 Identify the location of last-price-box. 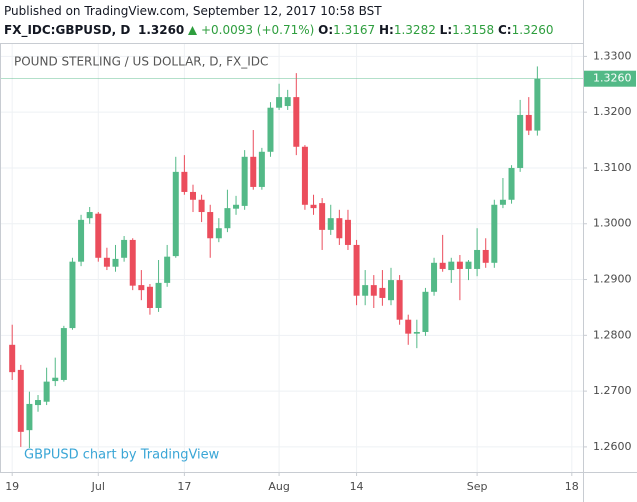
(610, 78).